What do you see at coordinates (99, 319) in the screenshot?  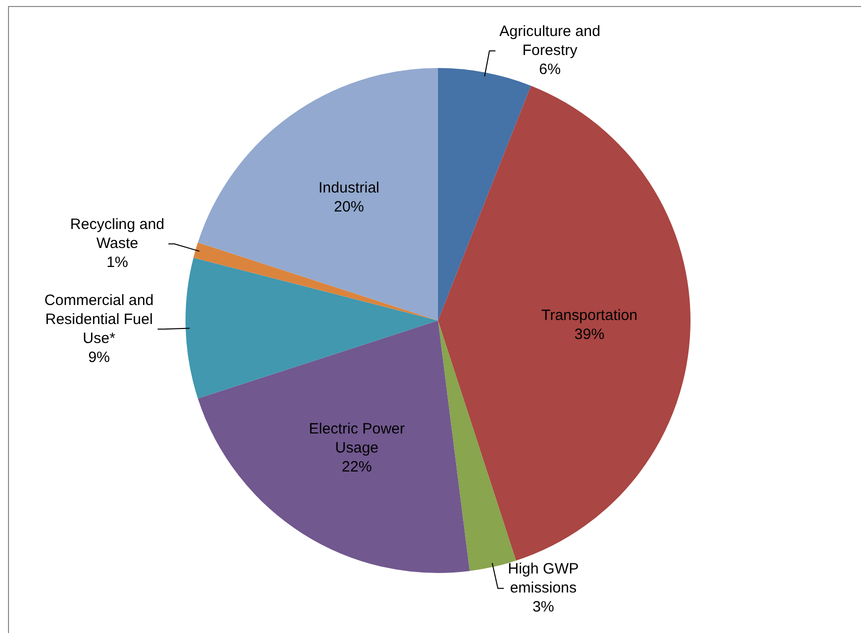 I see `slice-label: Commercial and Residential Fuel Use*` at bounding box center [99, 319].